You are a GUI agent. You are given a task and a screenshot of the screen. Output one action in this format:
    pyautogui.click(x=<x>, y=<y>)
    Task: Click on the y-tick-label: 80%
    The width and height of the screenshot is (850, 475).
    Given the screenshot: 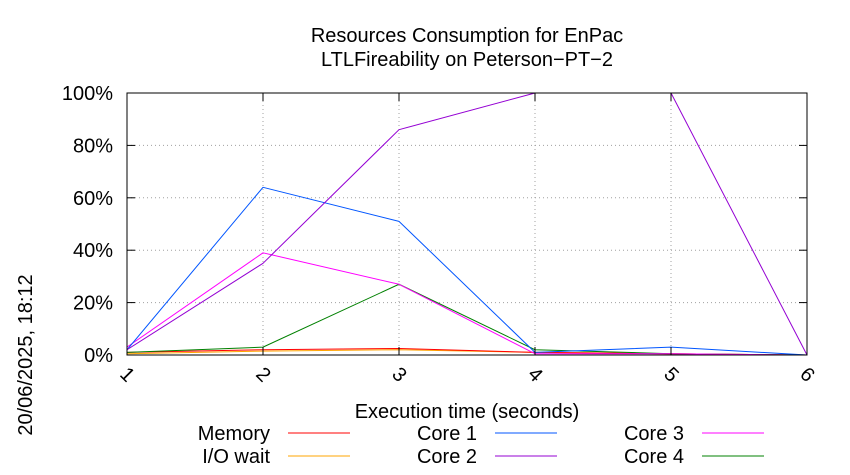 What is the action you would take?
    pyautogui.click(x=93, y=146)
    